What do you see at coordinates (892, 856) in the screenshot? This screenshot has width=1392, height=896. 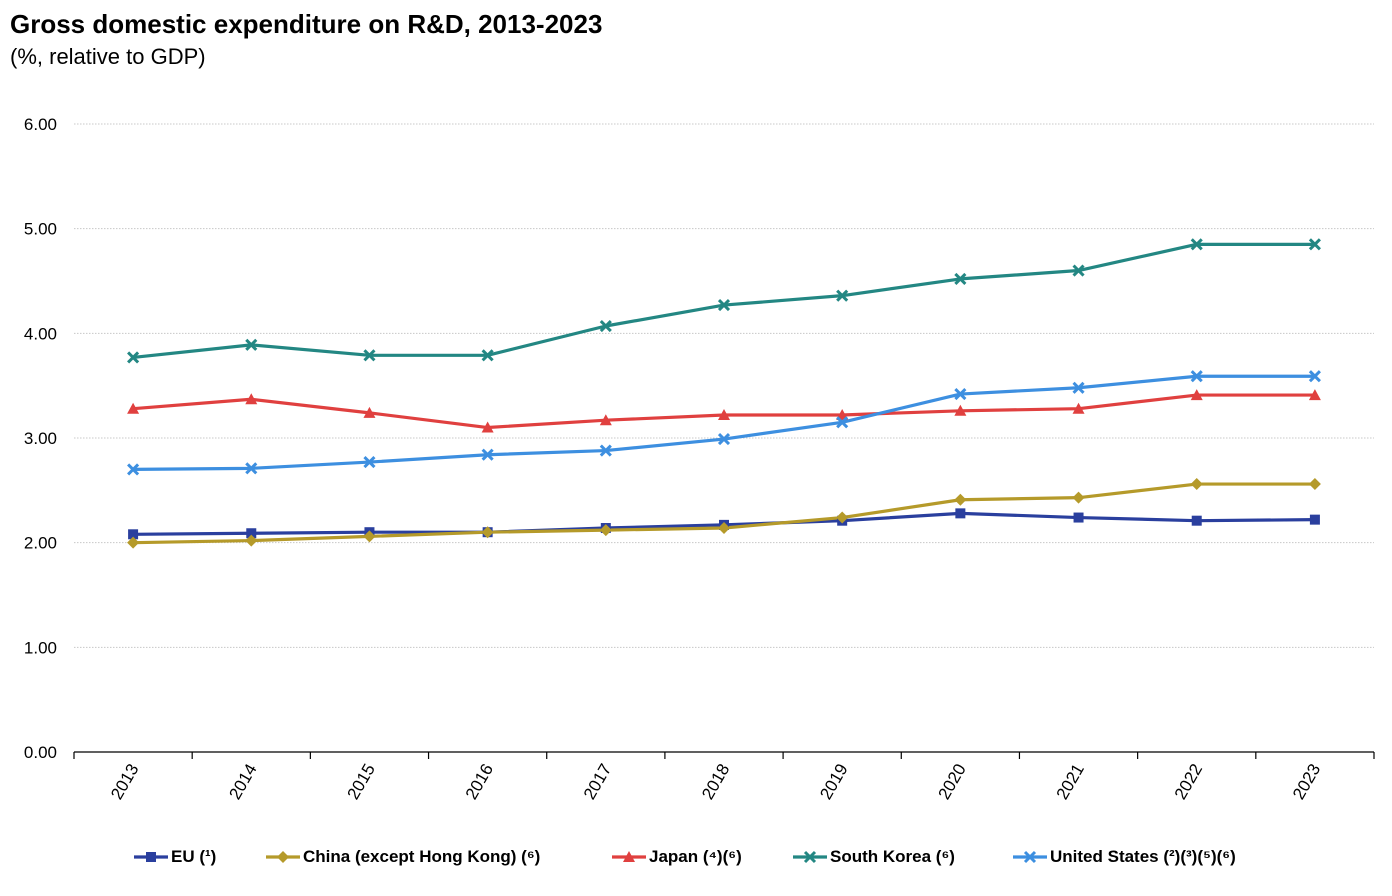 I see `legend-label: South Korea (⁶)` at bounding box center [892, 856].